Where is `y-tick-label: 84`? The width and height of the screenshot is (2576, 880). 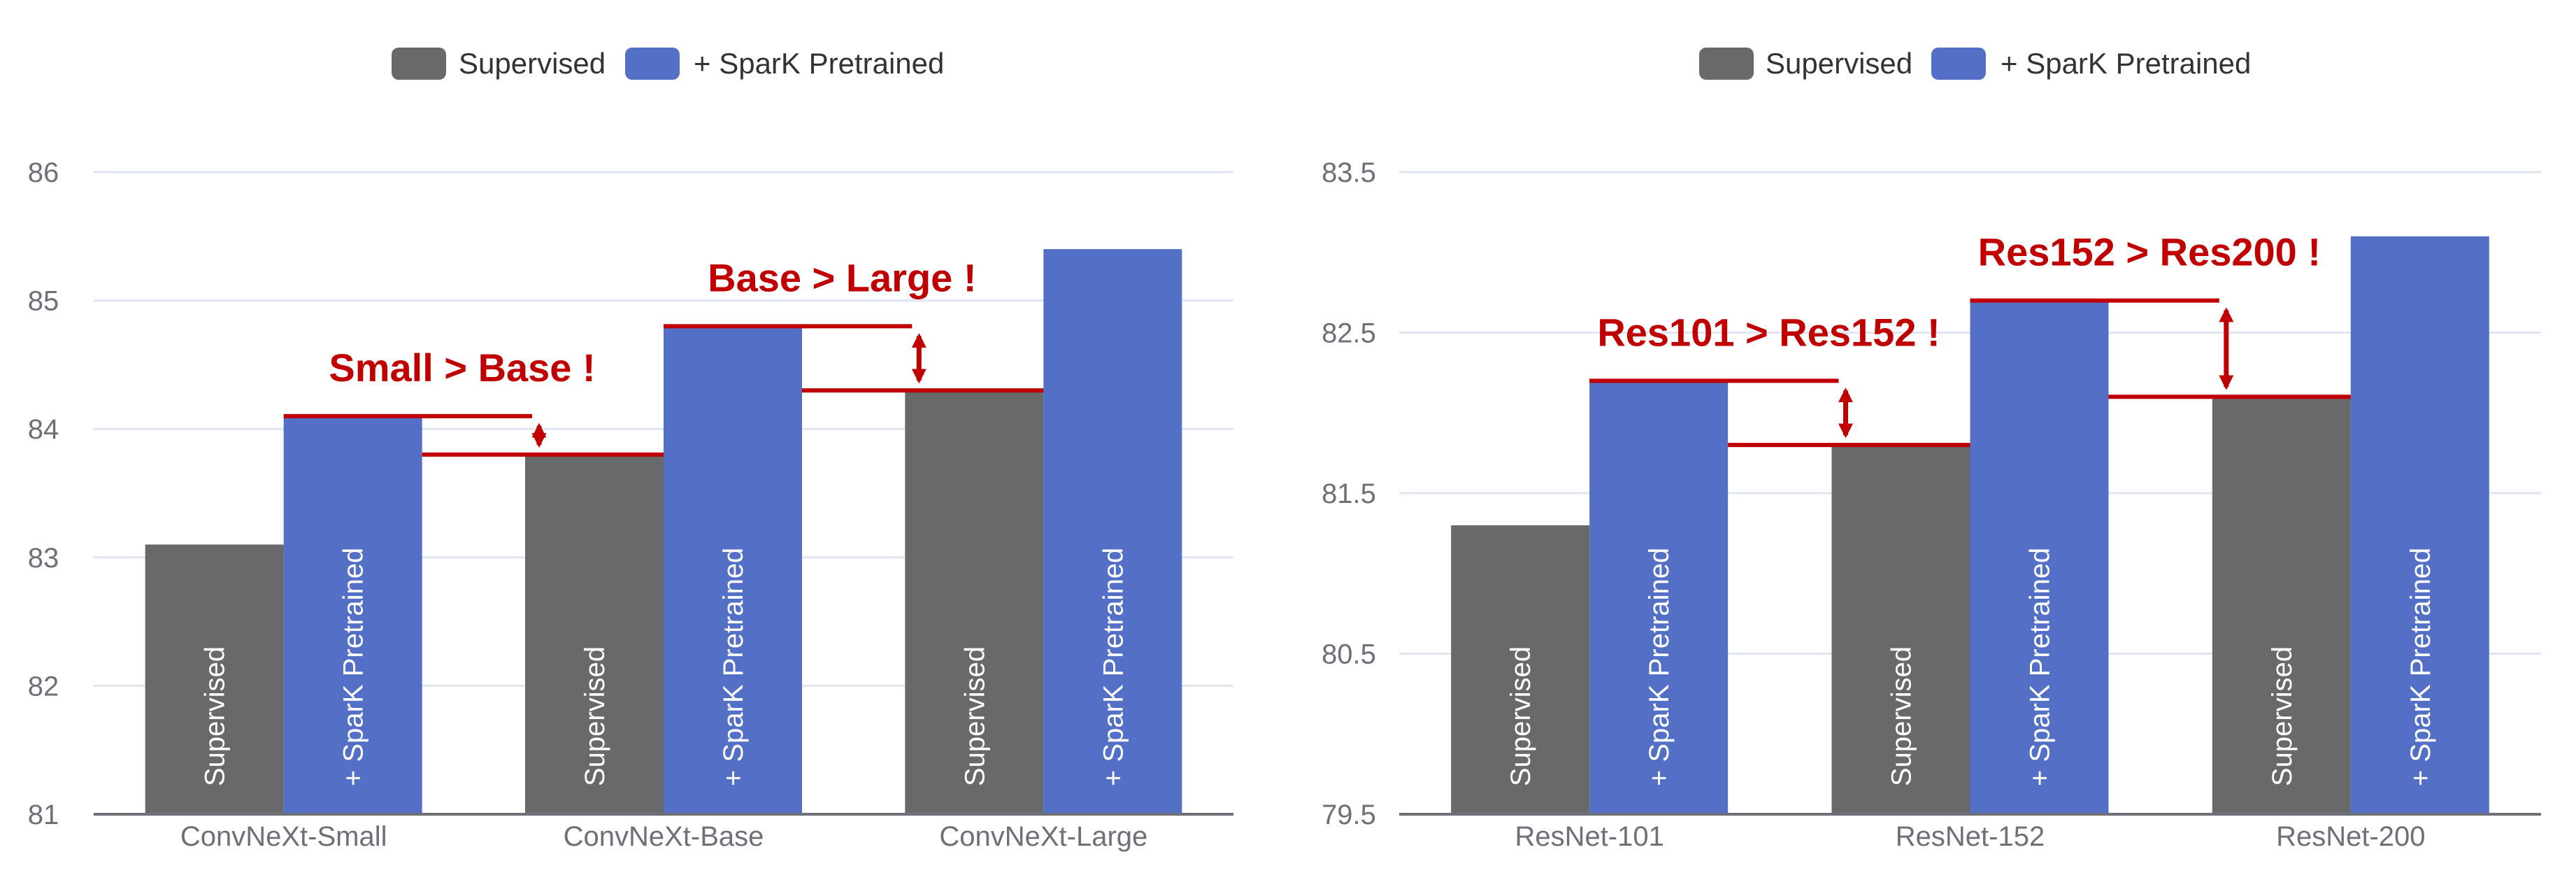 y-tick-label: 84 is located at coordinates (43, 429).